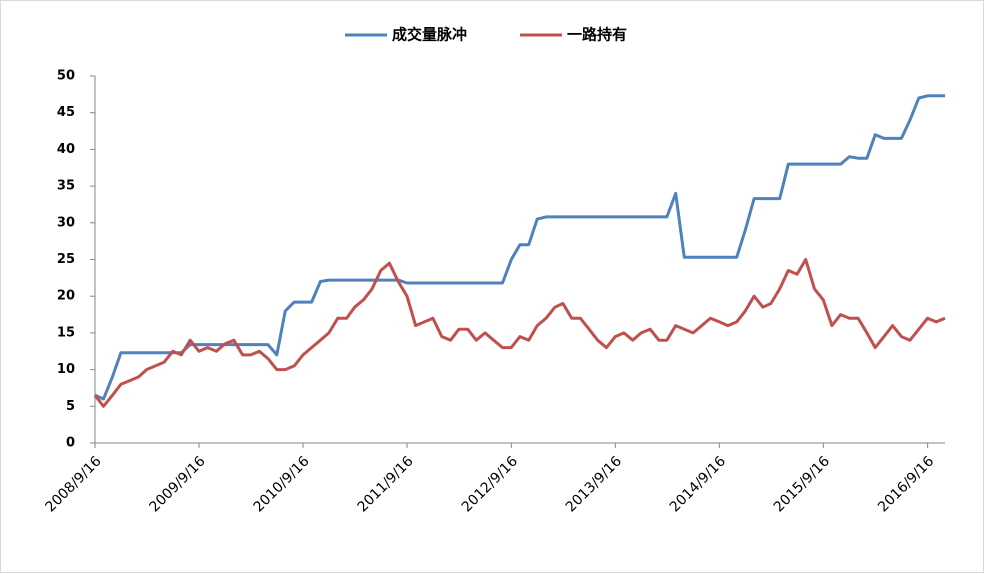  I want to click on y-tick-label: 25, so click(66, 259).